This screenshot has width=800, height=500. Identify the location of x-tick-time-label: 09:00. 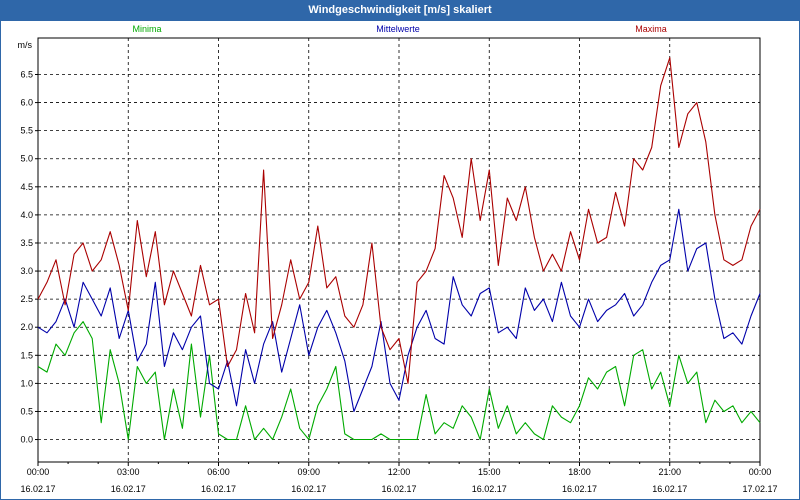
(308, 472).